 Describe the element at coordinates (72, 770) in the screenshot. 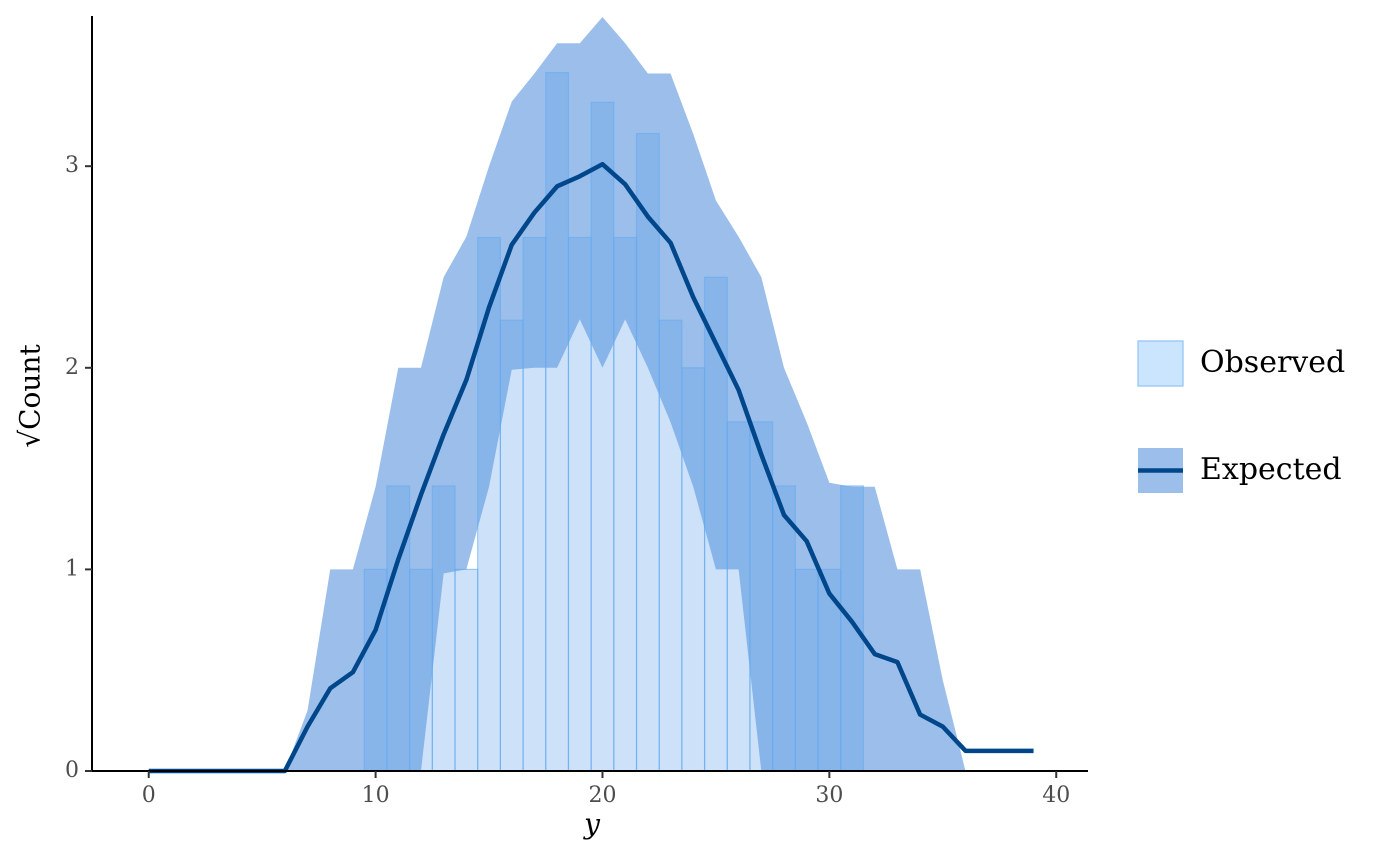

I see `y-tick-label: 0` at that location.